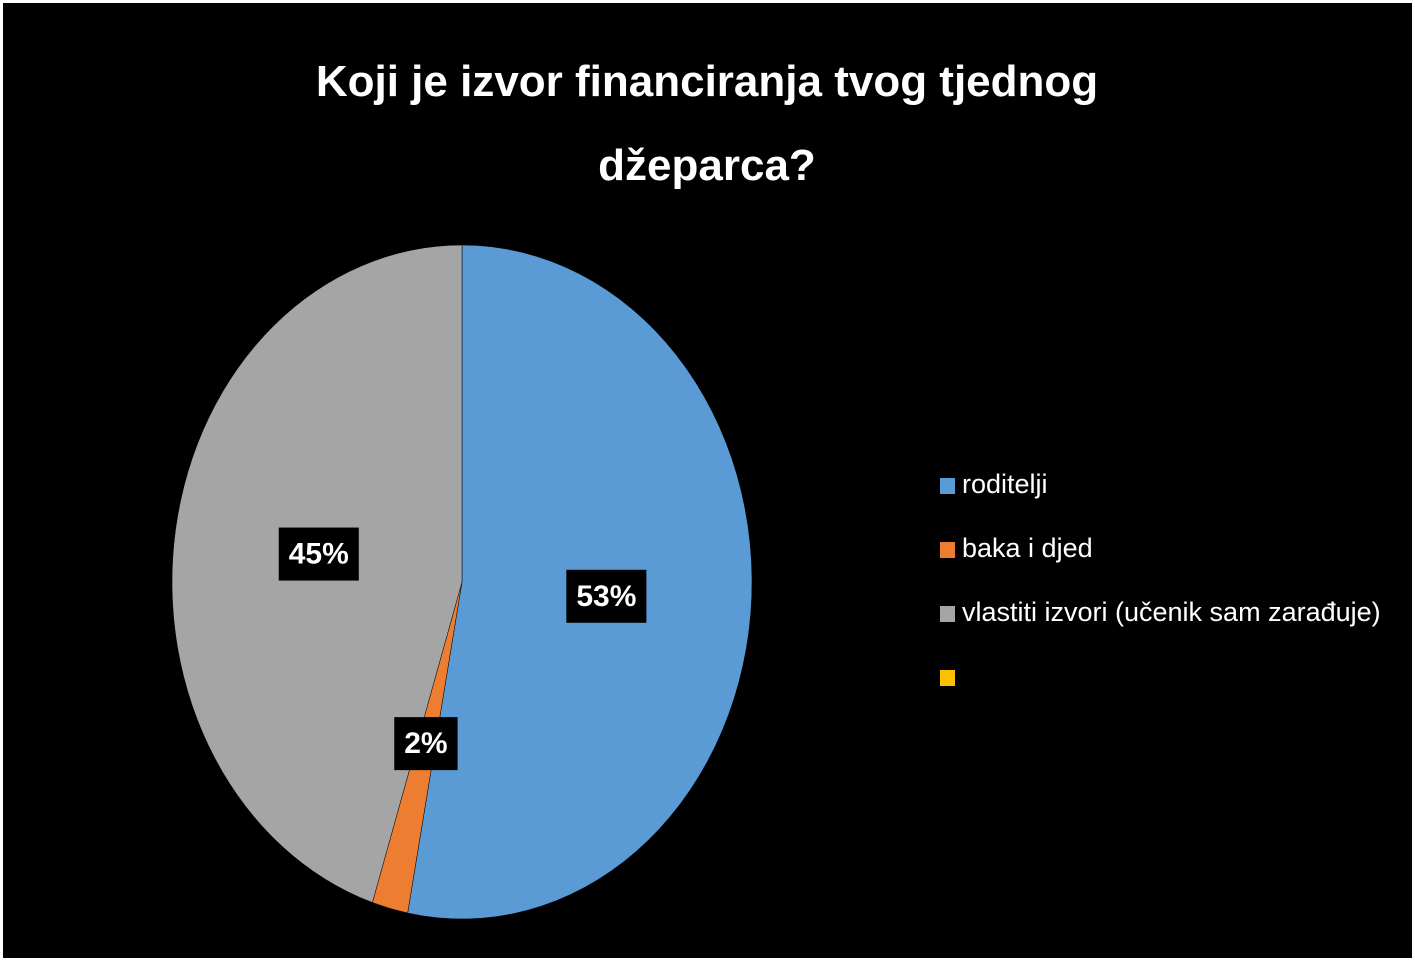 Image resolution: width=1415 pixels, height=963 pixels. I want to click on data-label: 45%, so click(319, 554).